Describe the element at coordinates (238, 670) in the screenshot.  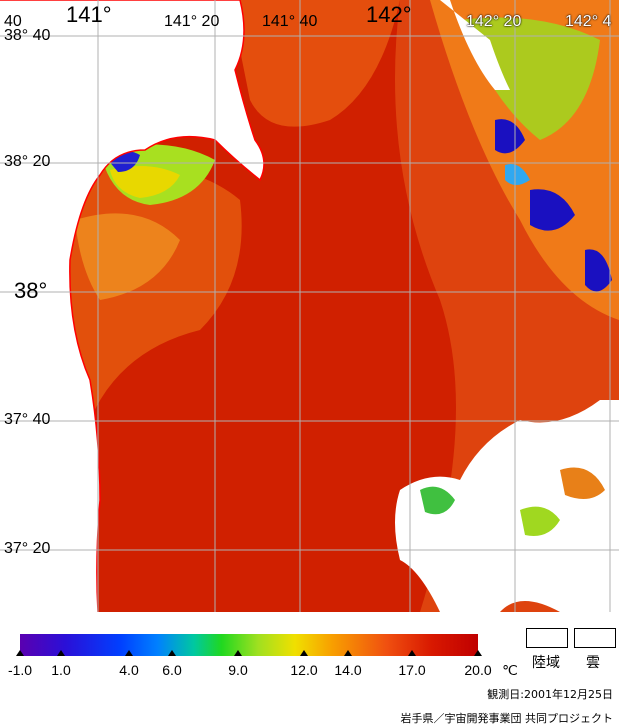
I see `scale-label: 9.0` at that location.